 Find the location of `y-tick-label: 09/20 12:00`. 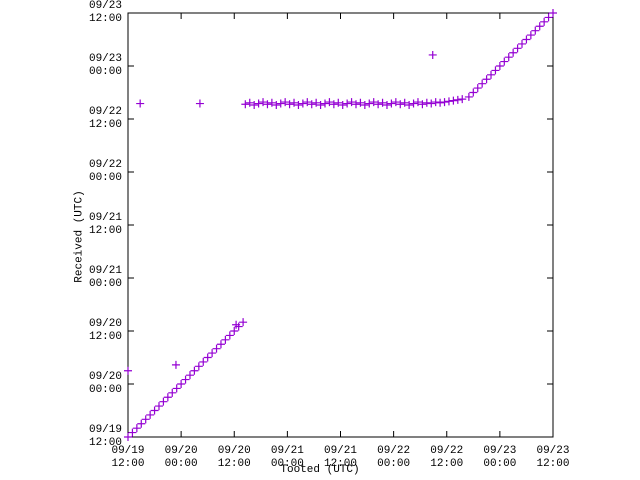

y-tick-label: 09/20 12:00 is located at coordinates (105, 330).